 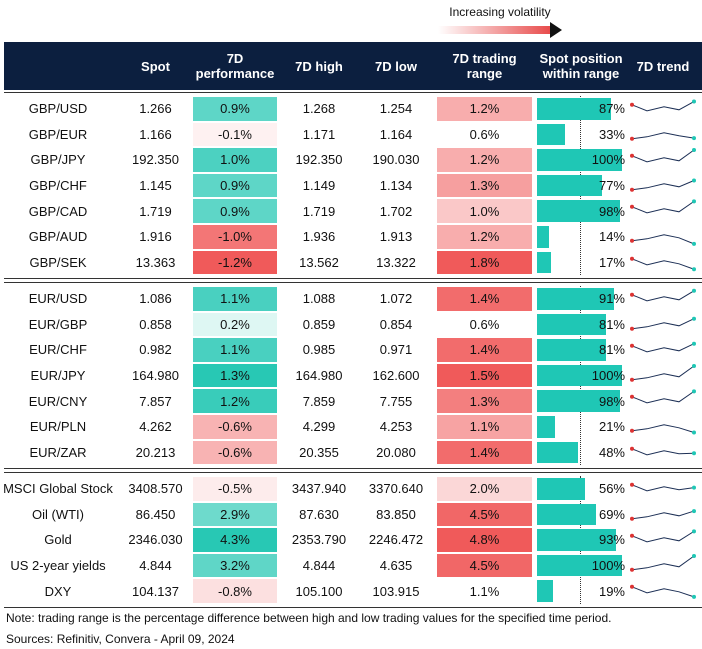 What do you see at coordinates (396, 376) in the screenshot?
I see `low: 162.600` at bounding box center [396, 376].